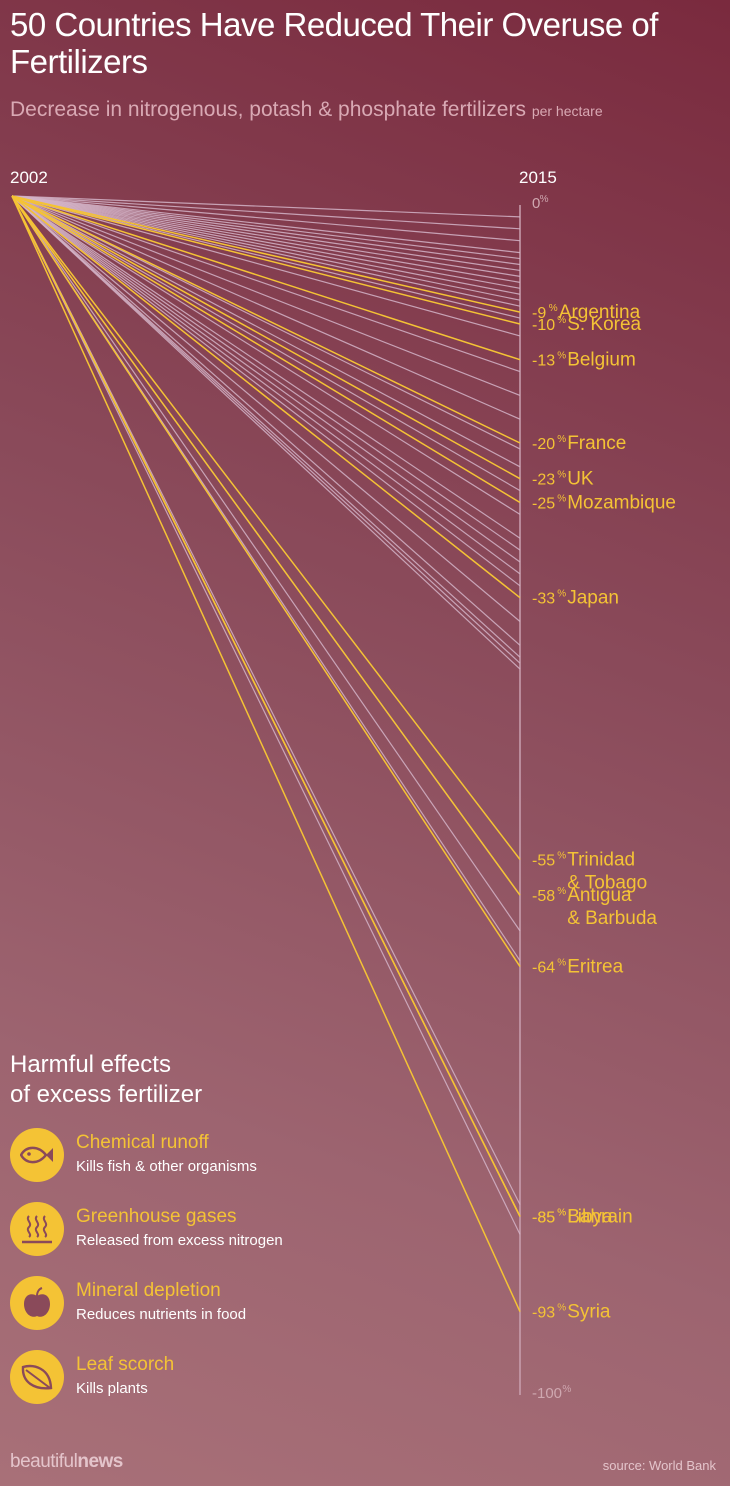  I want to click on effect-title: Mineral depletion, so click(148, 1290).